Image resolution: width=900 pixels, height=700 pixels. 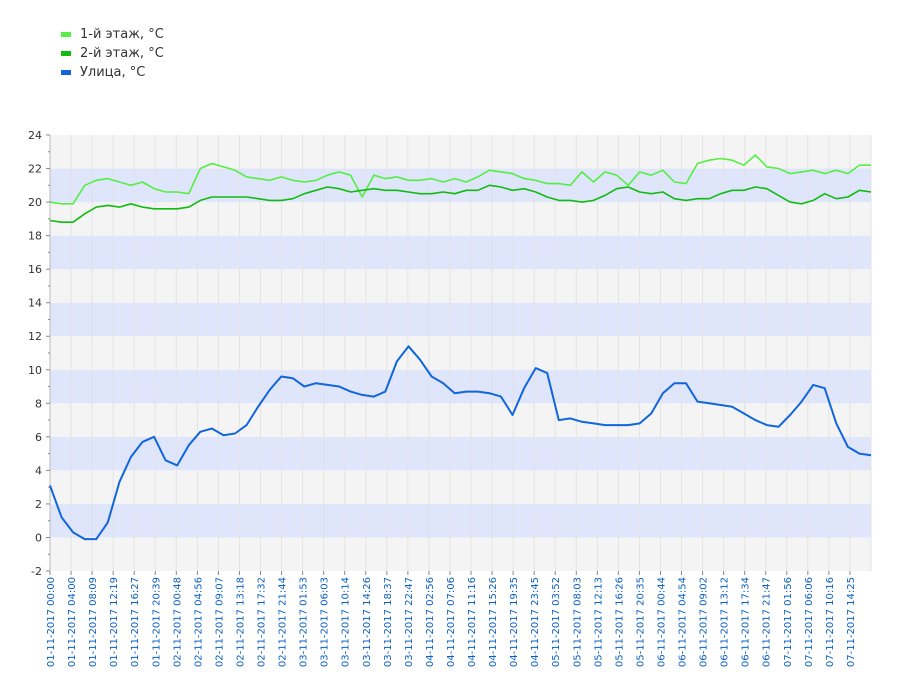 What do you see at coordinates (640, 622) in the screenshot?
I see `x-tick-label: 05-11-2017 20:35` at bounding box center [640, 622].